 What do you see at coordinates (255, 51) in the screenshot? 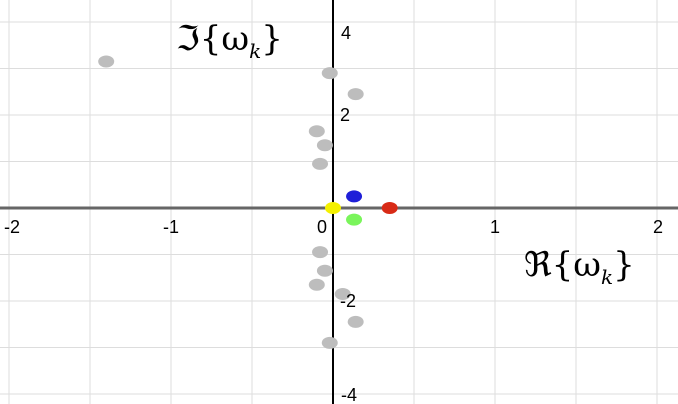
I see `y-axis-label-subscript: k` at bounding box center [255, 51].